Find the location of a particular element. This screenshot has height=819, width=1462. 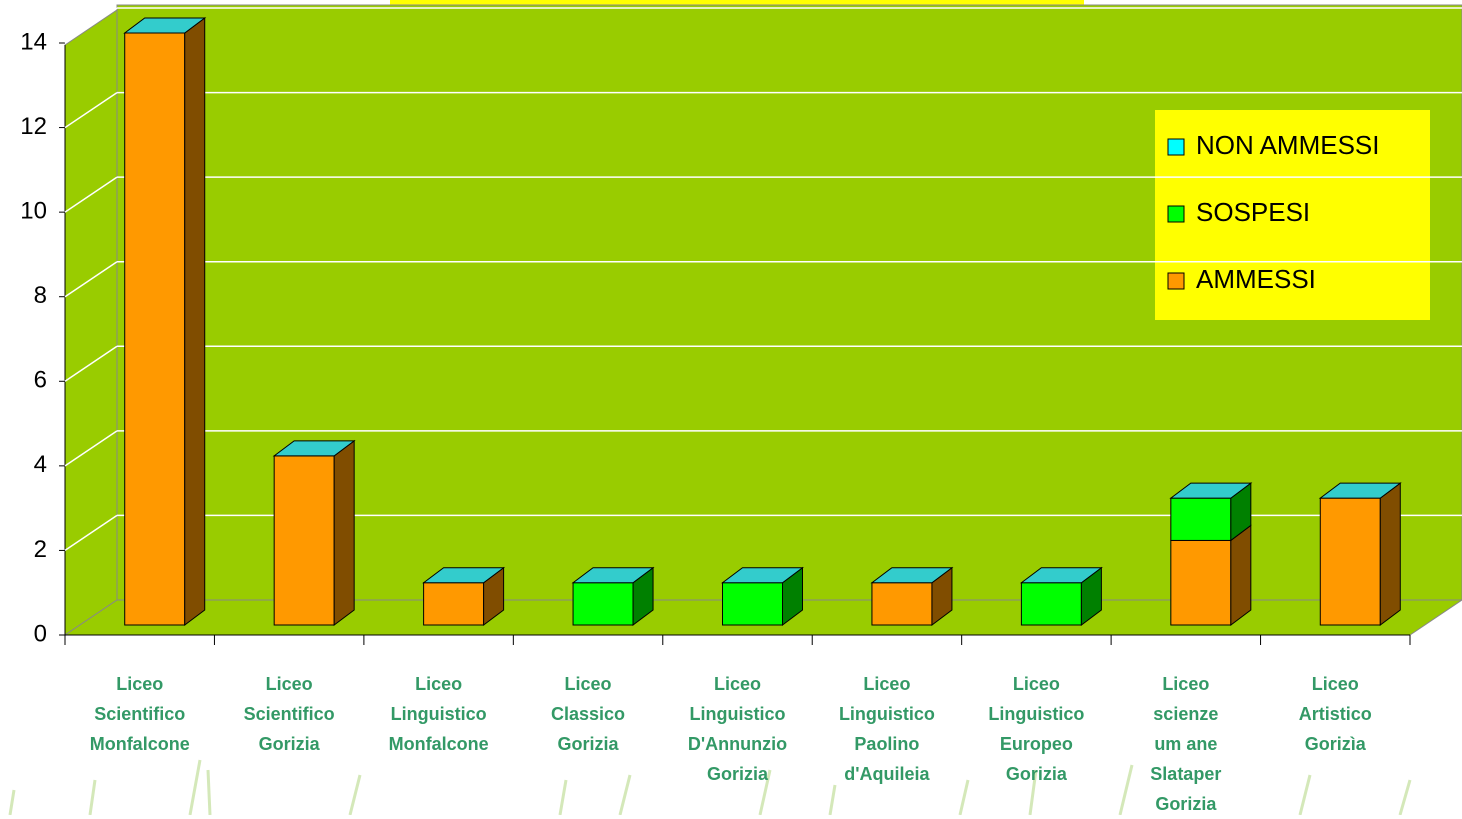

y-tick-label: 2 is located at coordinates (40, 549).